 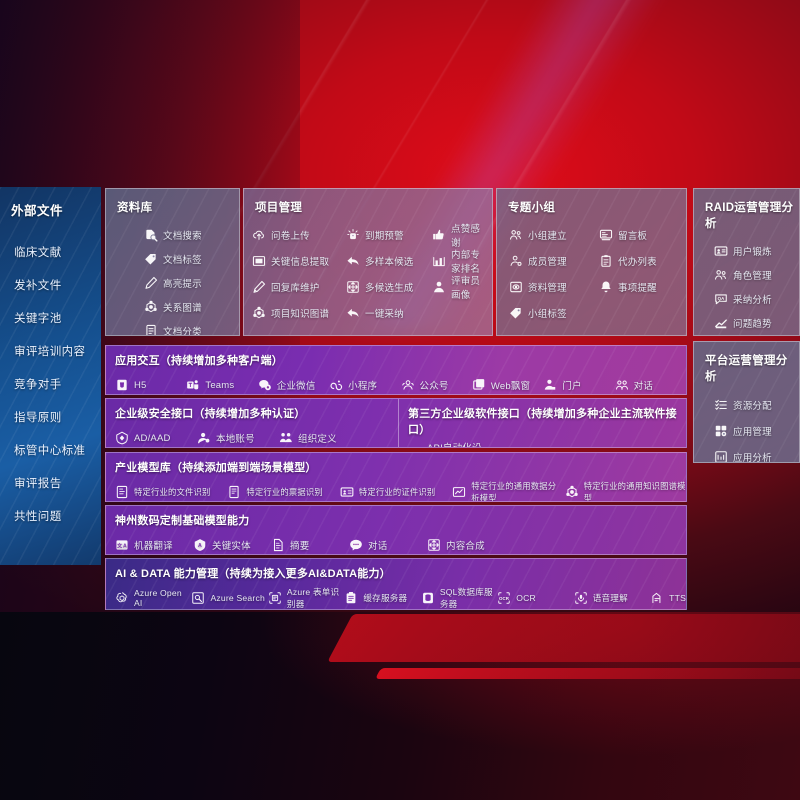 I want to click on raid-item-label: 用户锻炼, so click(x=752, y=252).